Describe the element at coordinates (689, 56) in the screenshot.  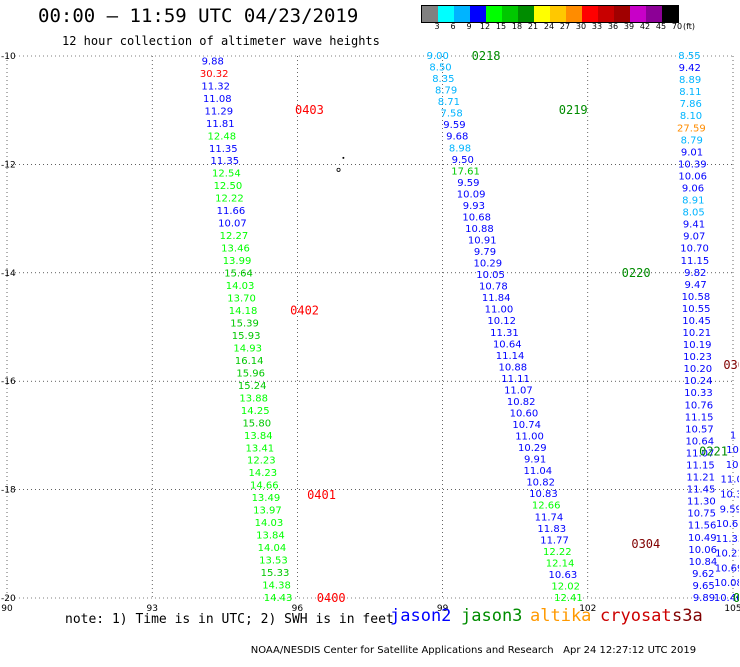
I see `wave-height-value: 8.55` at that location.